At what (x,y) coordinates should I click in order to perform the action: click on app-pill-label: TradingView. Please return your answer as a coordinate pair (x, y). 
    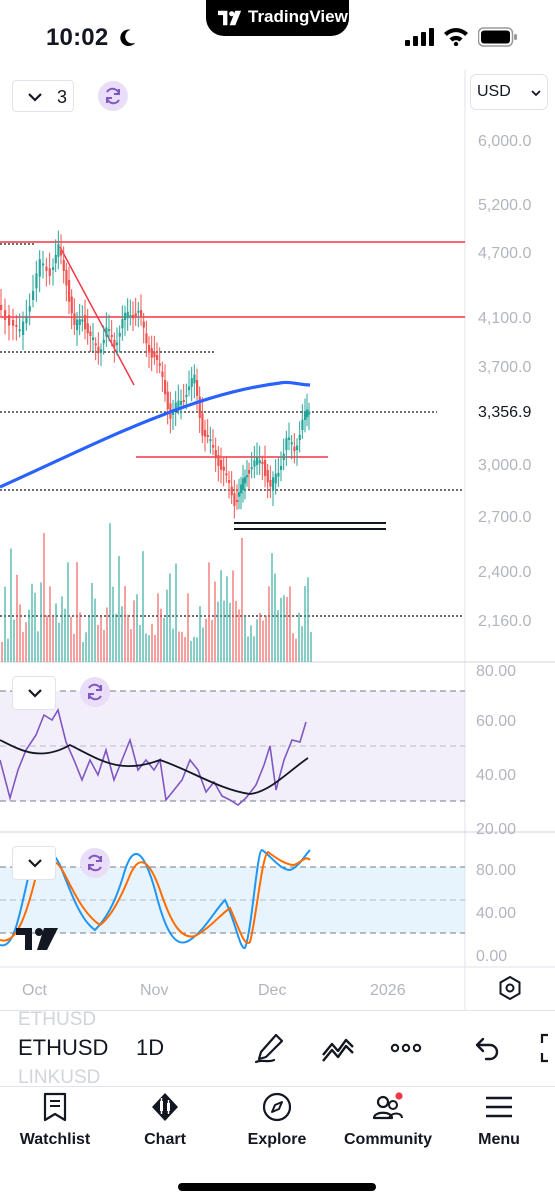
    Looking at the image, I should click on (298, 16).